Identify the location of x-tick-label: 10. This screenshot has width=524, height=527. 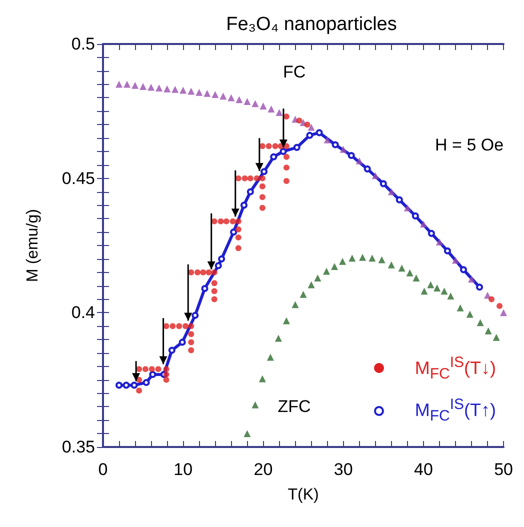
(183, 469).